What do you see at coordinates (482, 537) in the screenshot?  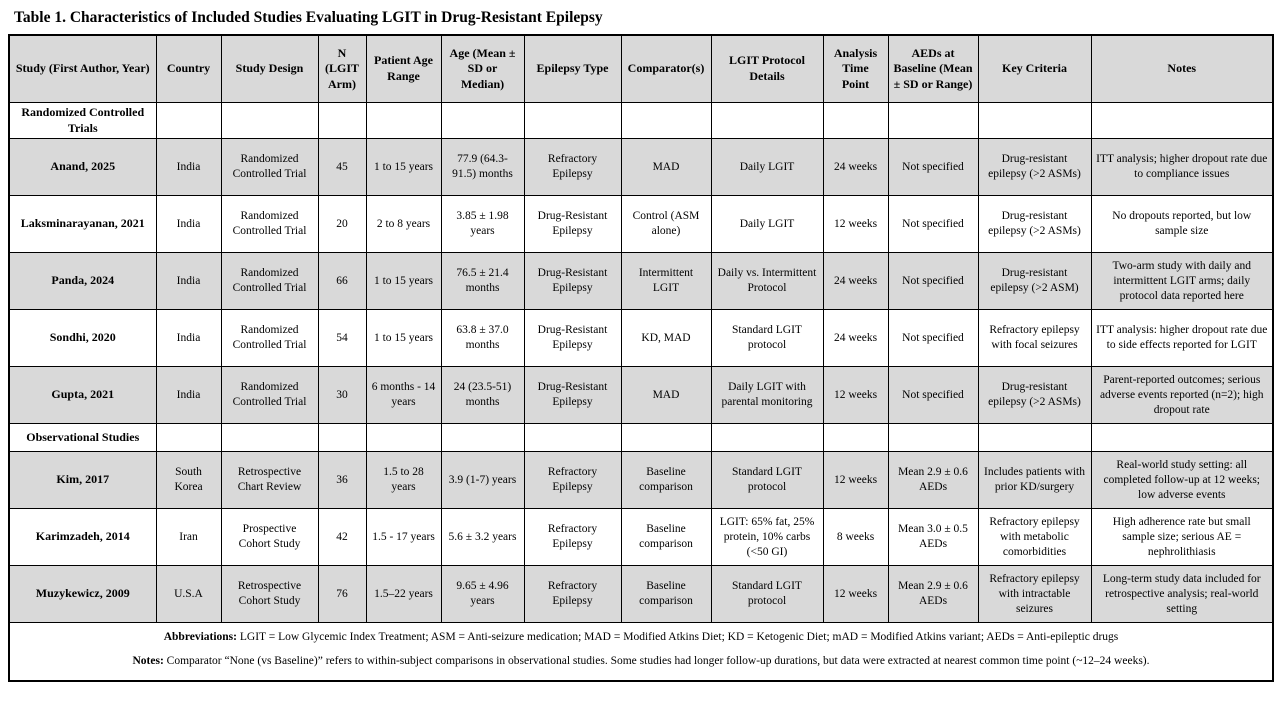 I see `table-cell: 5.6 ± 3.2 years` at bounding box center [482, 537].